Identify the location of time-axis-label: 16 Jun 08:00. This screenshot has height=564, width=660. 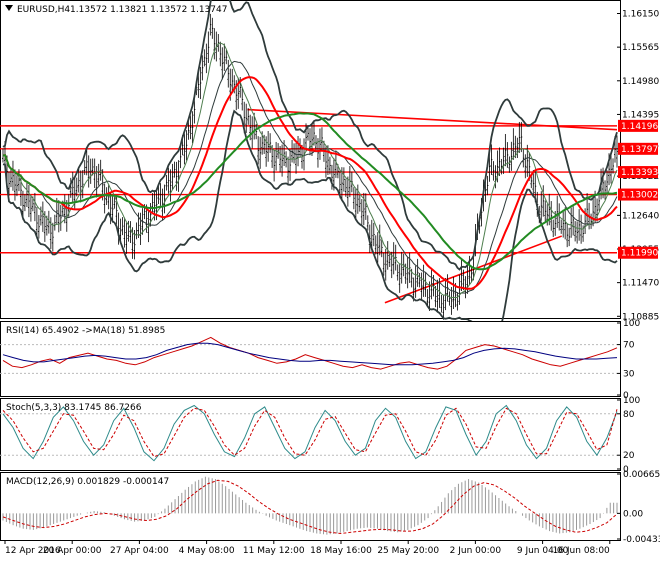
(581, 551).